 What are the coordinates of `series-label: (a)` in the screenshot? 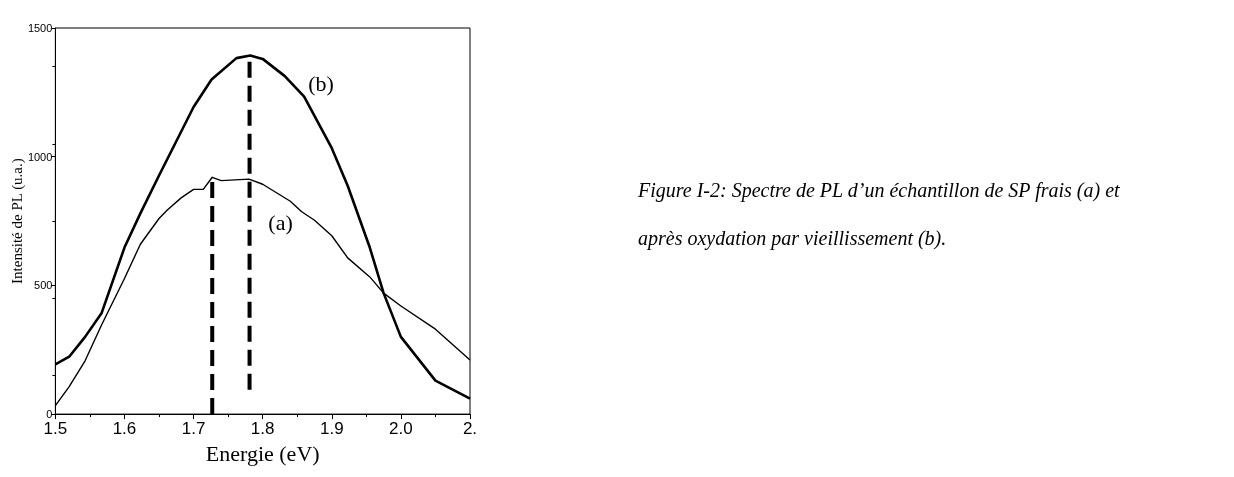 It's located at (280, 222).